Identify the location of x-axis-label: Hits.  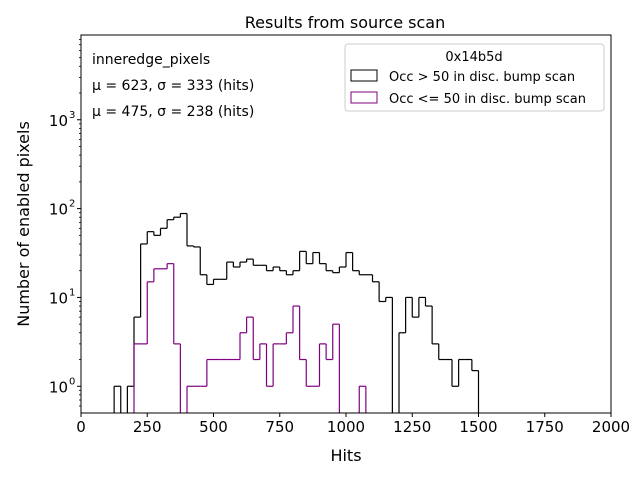
(345, 455).